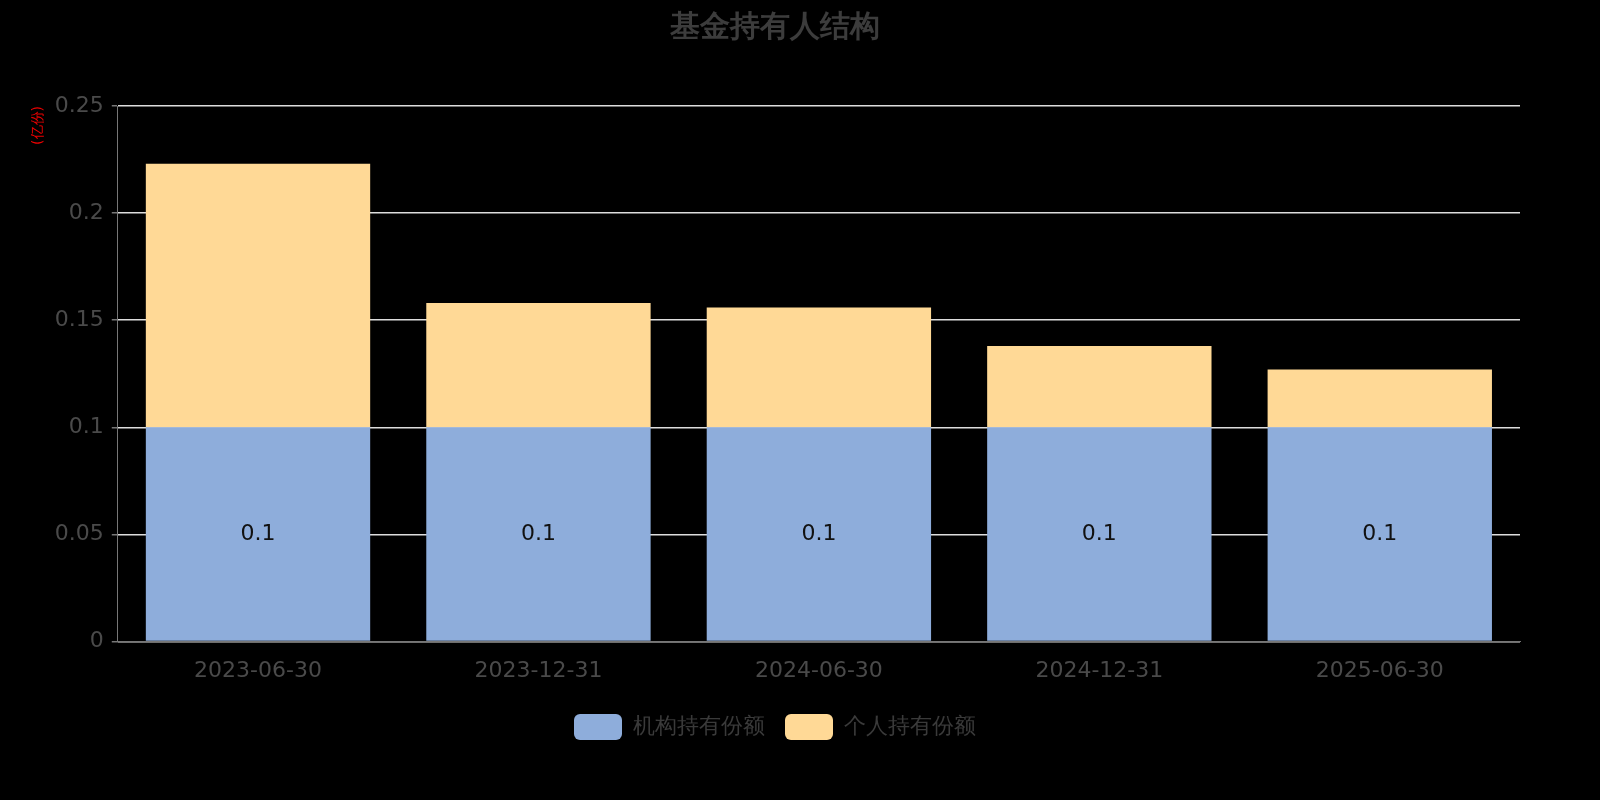 The image size is (1600, 800). What do you see at coordinates (79, 318) in the screenshot?
I see `y-tick-label: 0.15` at bounding box center [79, 318].